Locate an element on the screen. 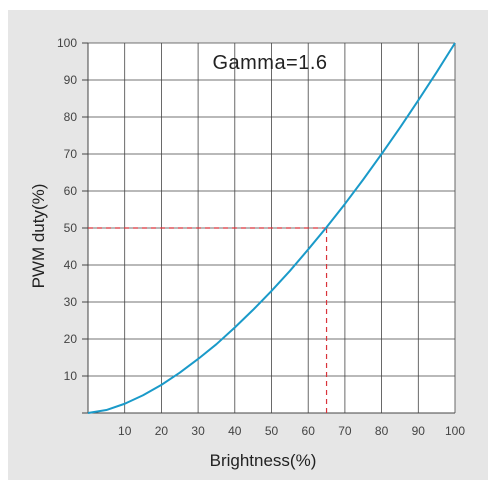 The image size is (495, 489). y-tick-label: 100 is located at coordinates (67, 43).